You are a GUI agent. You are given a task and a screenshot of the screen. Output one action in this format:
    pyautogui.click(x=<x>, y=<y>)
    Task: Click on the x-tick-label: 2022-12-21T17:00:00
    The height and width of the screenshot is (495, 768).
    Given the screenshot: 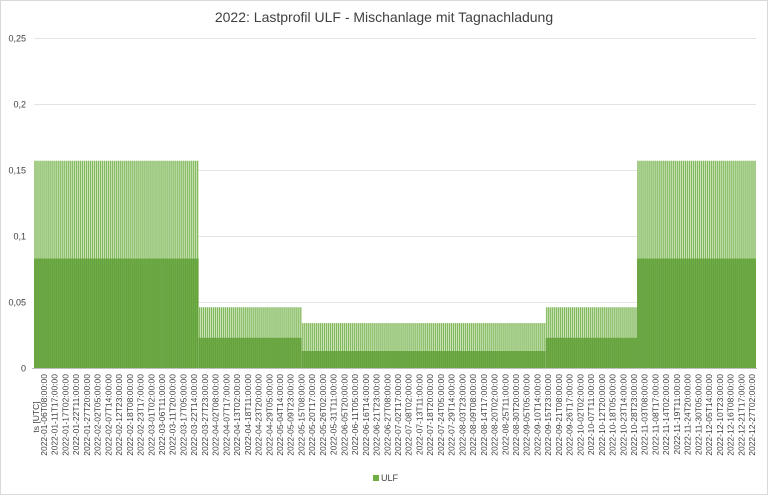 What is the action you would take?
    pyautogui.click(x=741, y=415)
    